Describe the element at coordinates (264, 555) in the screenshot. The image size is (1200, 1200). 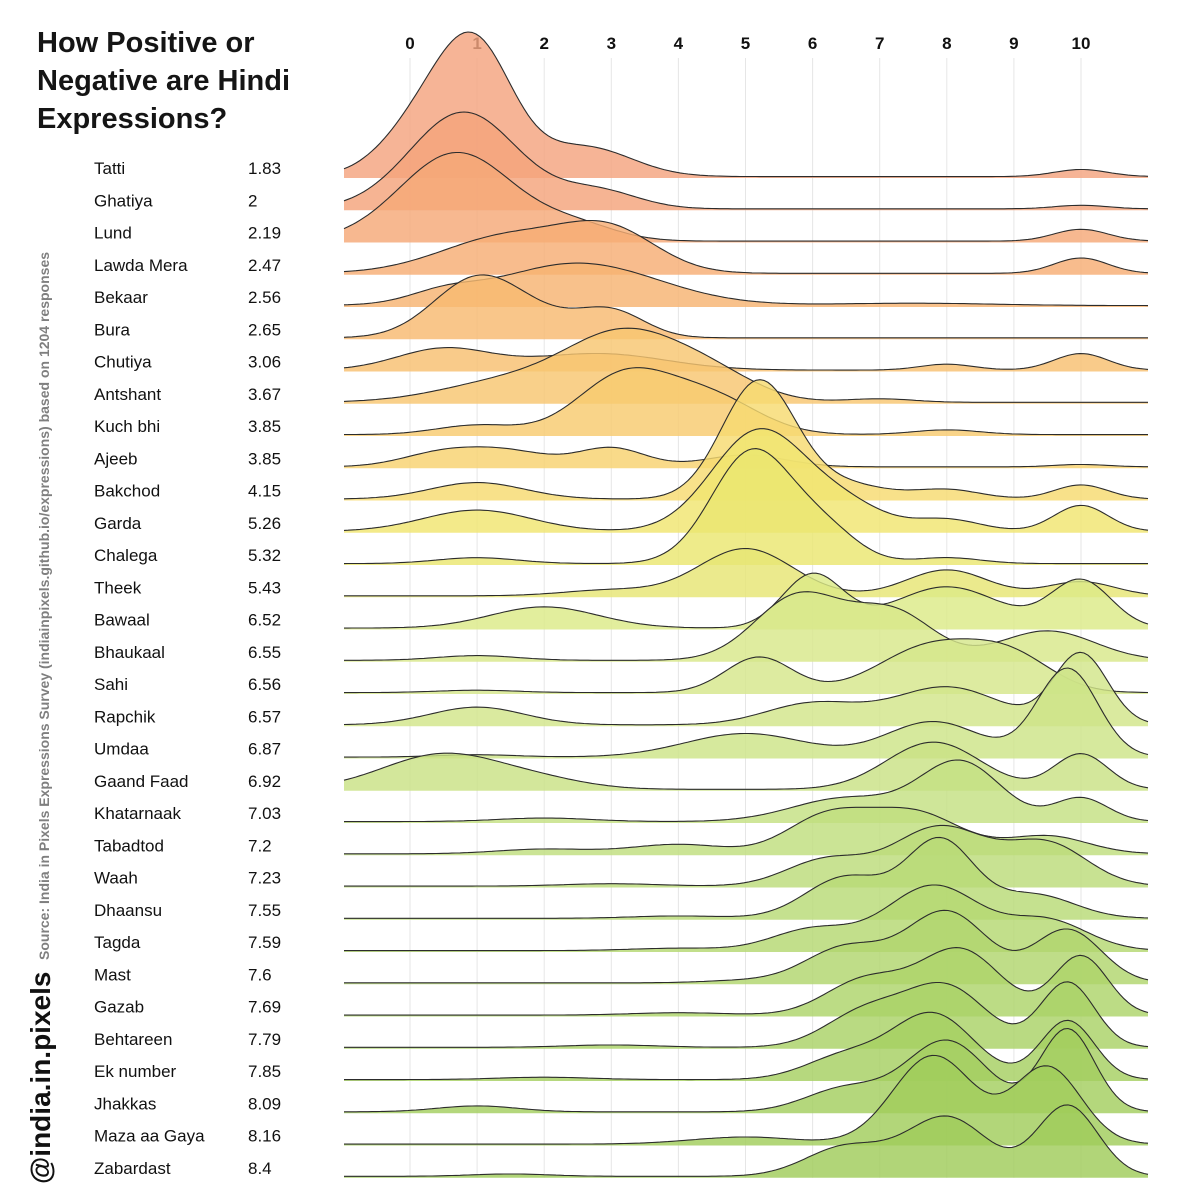
I see `row-mean-value: 5.32` at that location.